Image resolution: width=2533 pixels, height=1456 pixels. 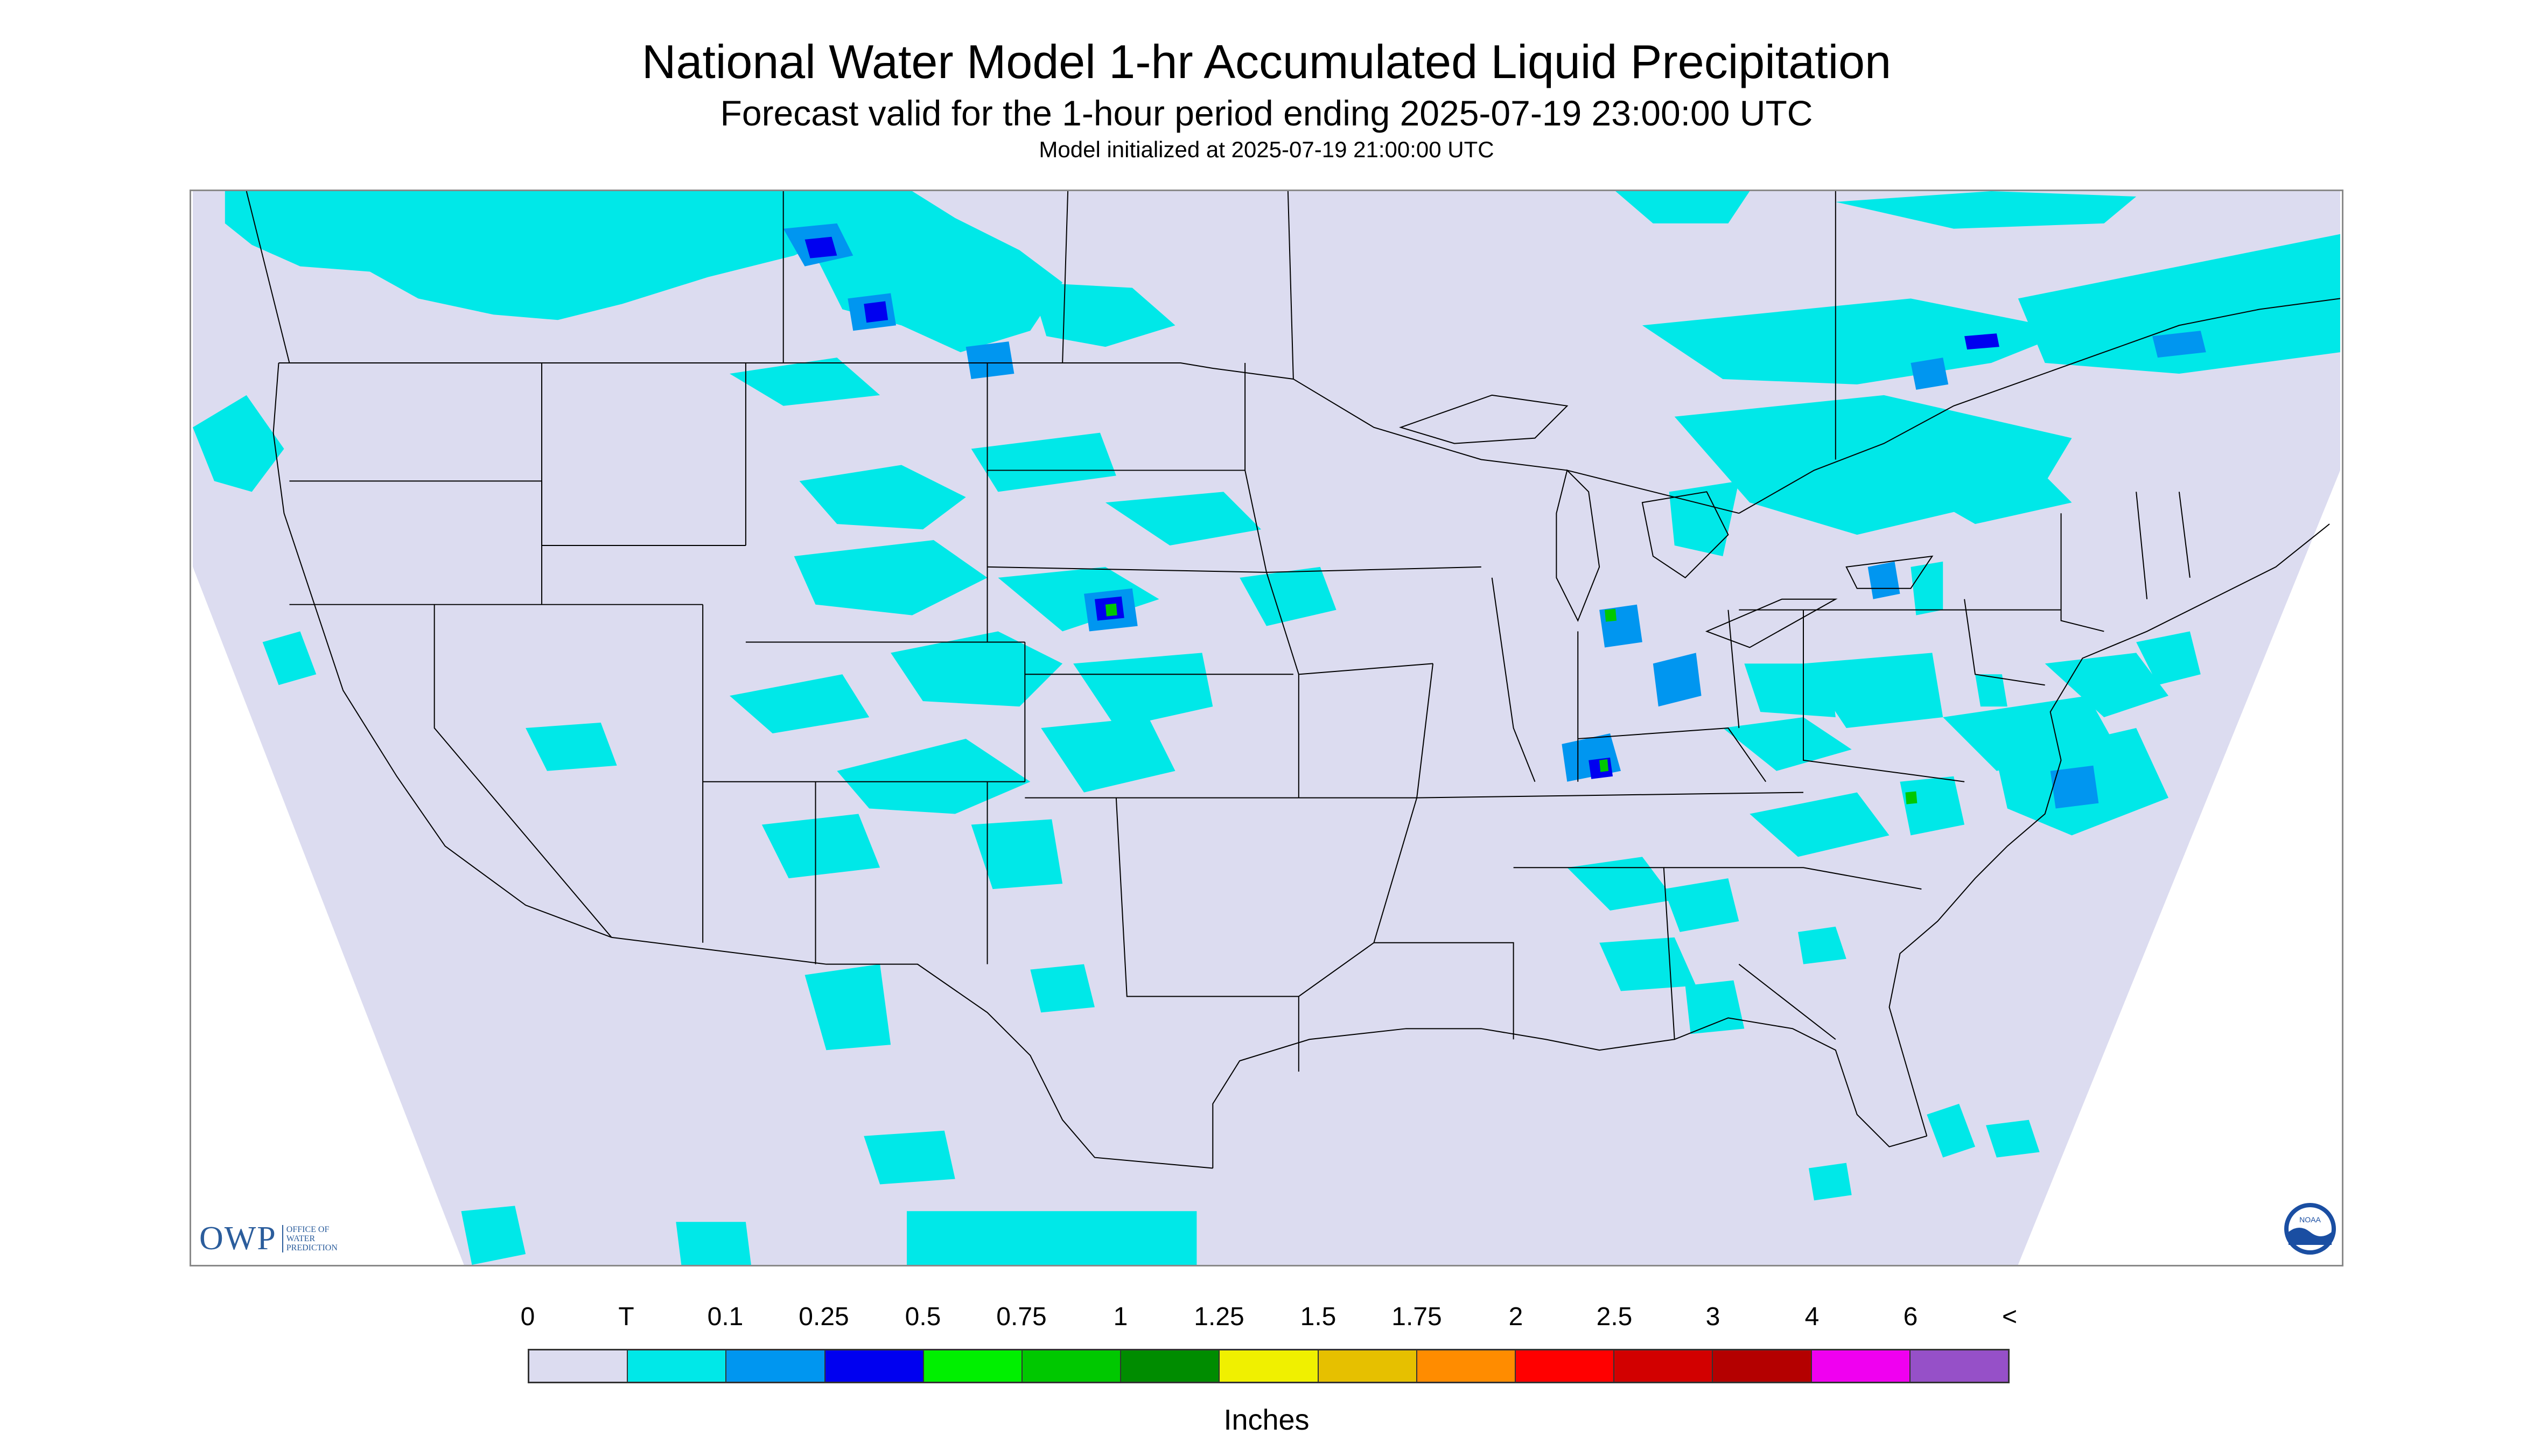 What do you see at coordinates (1614, 1317) in the screenshot?
I see `legend-label: 2.5` at bounding box center [1614, 1317].